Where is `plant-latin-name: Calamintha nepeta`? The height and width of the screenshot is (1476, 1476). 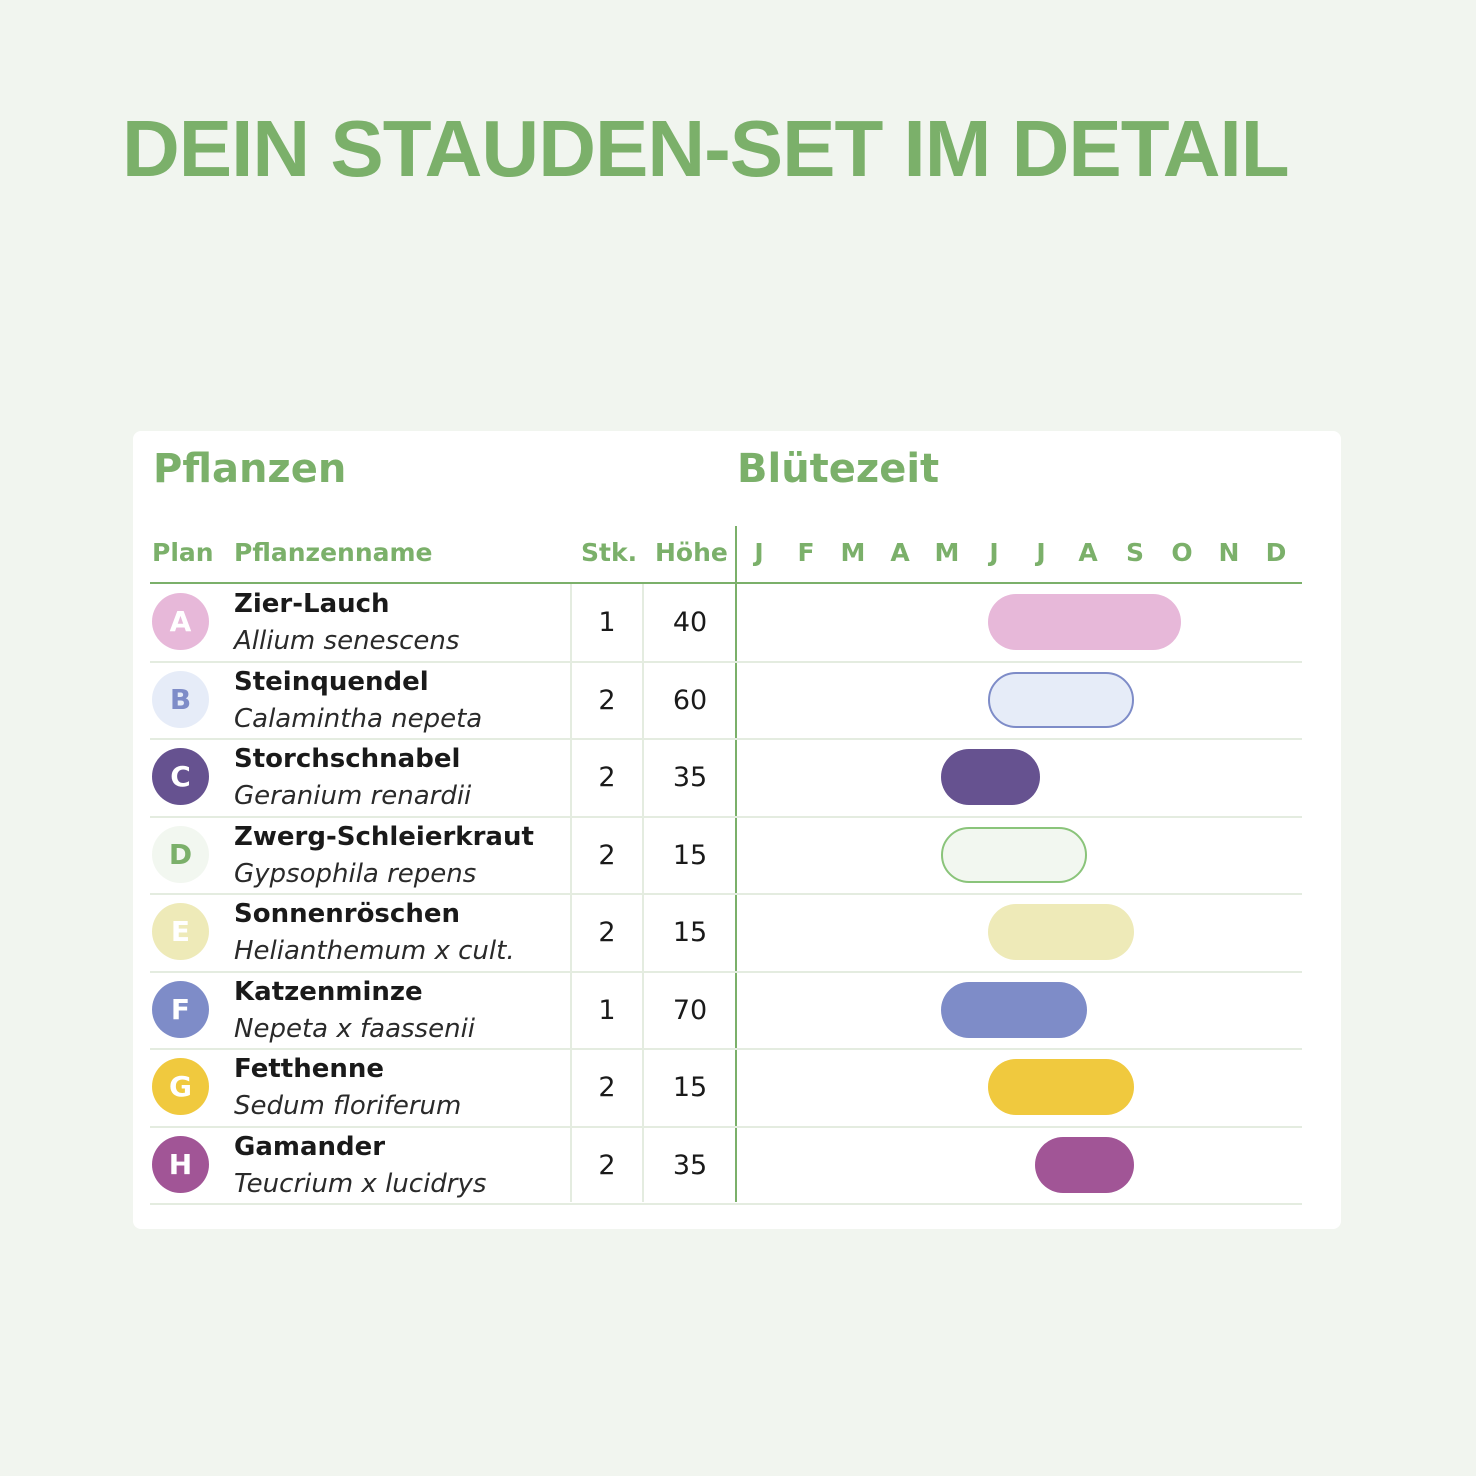
plant-latin-name: Calamintha nepeta is located at coordinates (358, 718).